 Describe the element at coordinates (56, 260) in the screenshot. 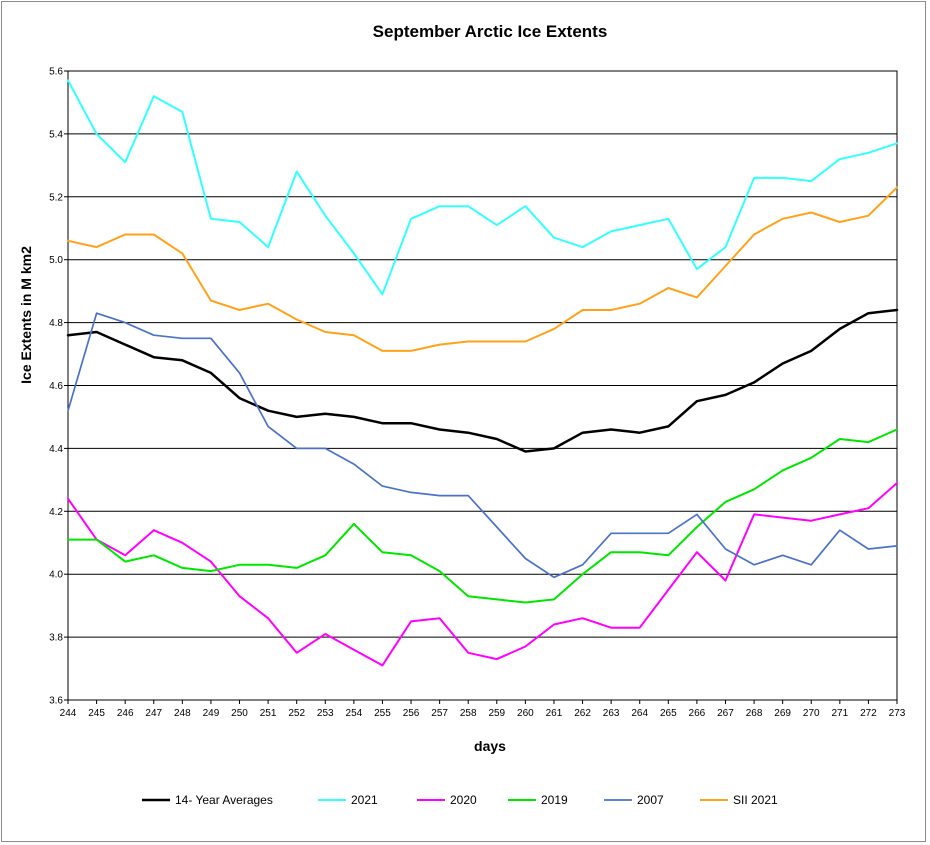

I see `y-tick-label: 5.0` at that location.